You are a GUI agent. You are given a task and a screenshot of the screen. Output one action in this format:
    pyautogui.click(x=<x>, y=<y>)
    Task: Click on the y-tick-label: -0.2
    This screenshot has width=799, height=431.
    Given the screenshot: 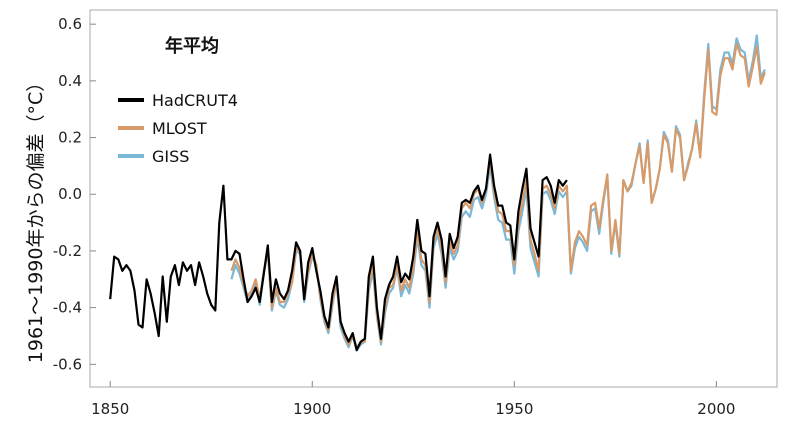 What is the action you would take?
    pyautogui.click(x=67, y=251)
    